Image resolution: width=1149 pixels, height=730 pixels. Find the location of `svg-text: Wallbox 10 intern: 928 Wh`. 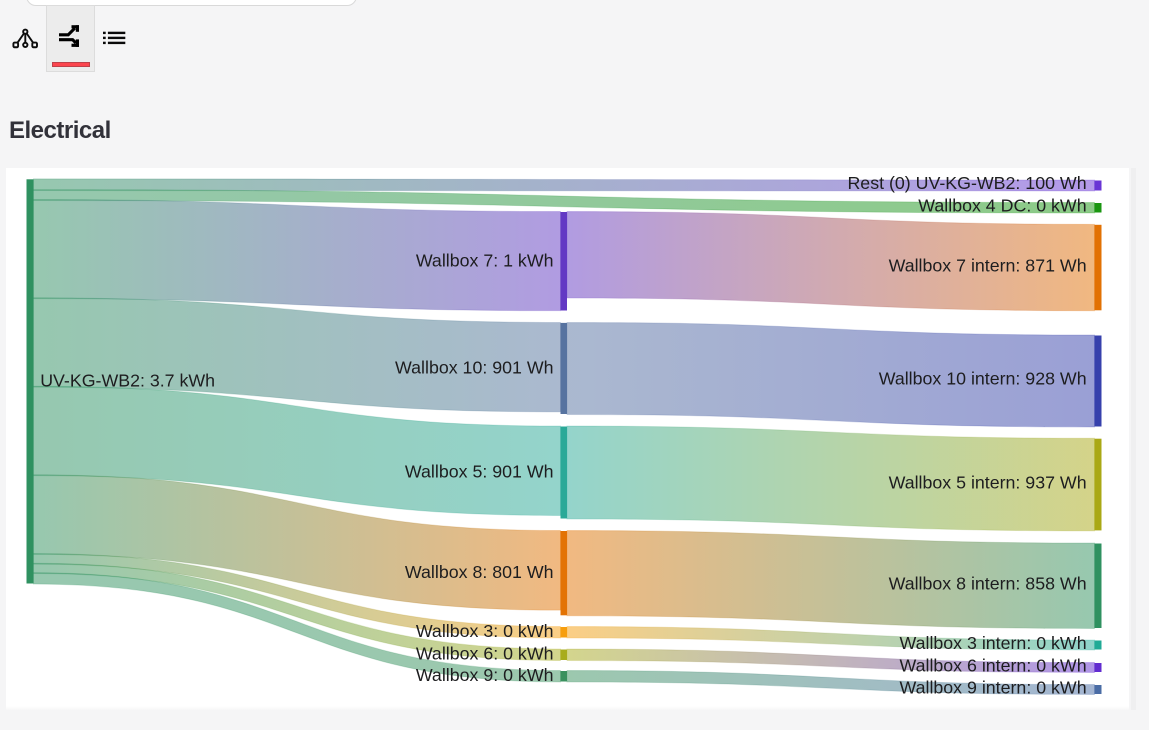

svg-text: Wallbox 10 intern: 928 Wh is located at coordinates (983, 379).